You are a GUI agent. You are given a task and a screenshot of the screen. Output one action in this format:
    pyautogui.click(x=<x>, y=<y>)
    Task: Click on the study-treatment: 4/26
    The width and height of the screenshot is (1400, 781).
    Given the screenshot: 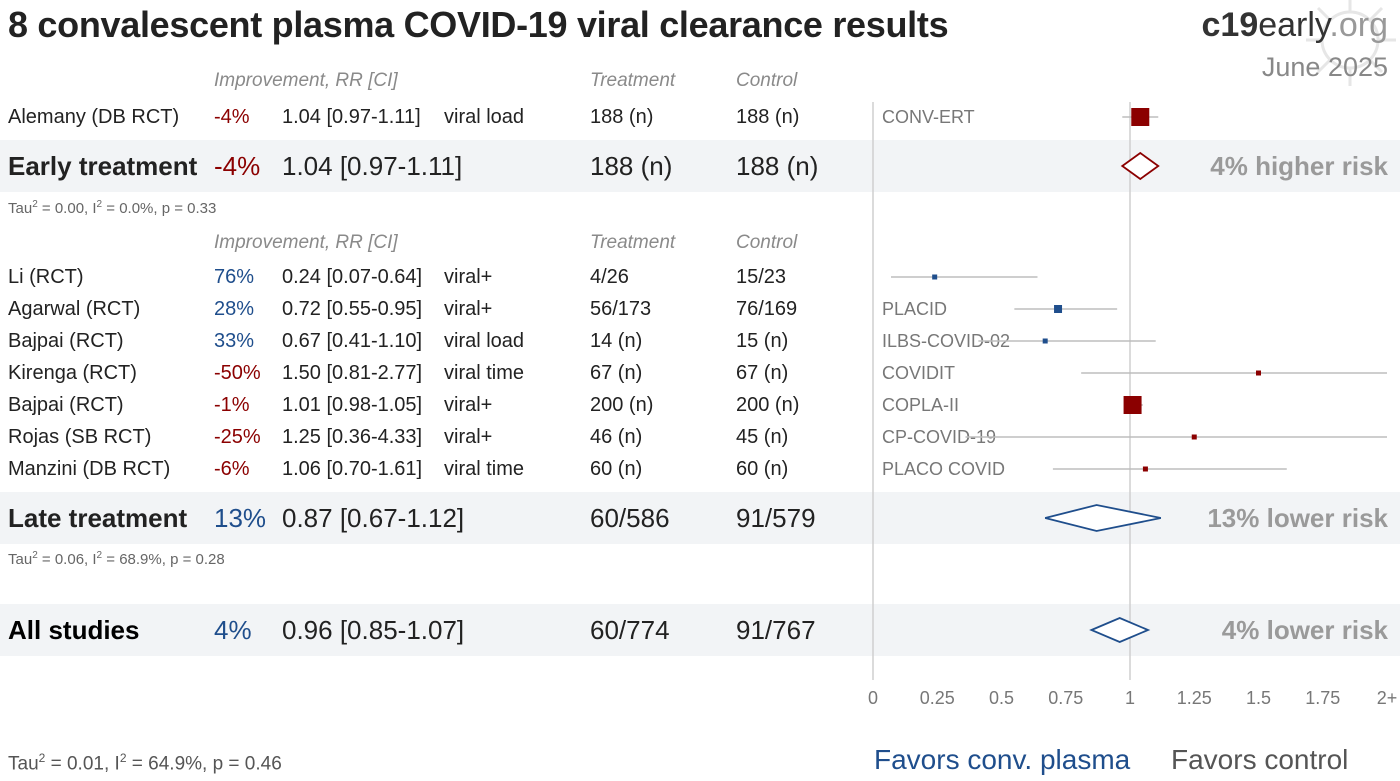 What is the action you would take?
    pyautogui.click(x=609, y=277)
    